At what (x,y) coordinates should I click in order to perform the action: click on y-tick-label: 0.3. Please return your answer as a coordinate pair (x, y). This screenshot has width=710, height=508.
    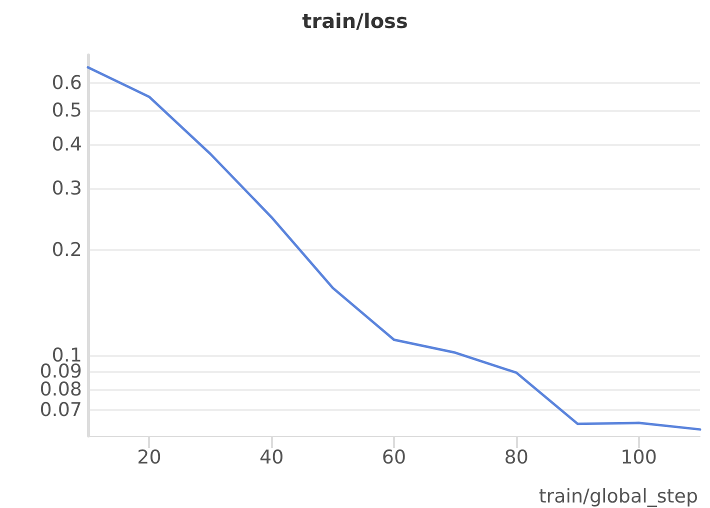
    Looking at the image, I should click on (67, 188).